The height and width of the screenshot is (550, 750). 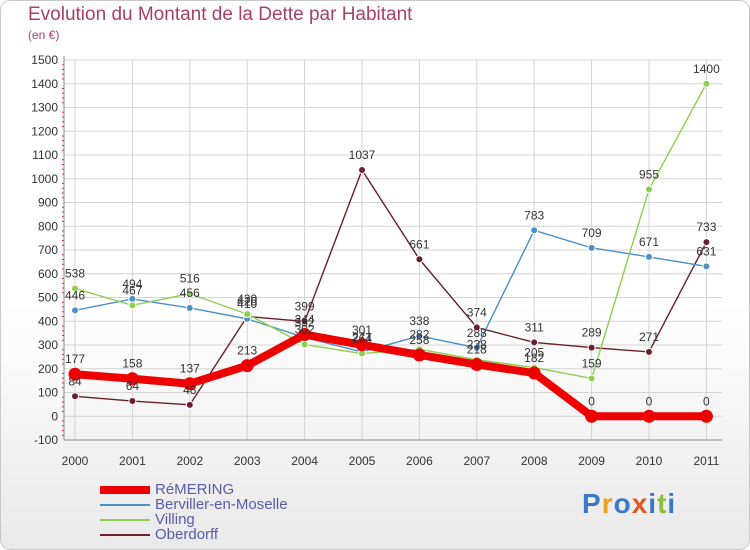 I want to click on x-tick-label: 2010, so click(x=649, y=461).